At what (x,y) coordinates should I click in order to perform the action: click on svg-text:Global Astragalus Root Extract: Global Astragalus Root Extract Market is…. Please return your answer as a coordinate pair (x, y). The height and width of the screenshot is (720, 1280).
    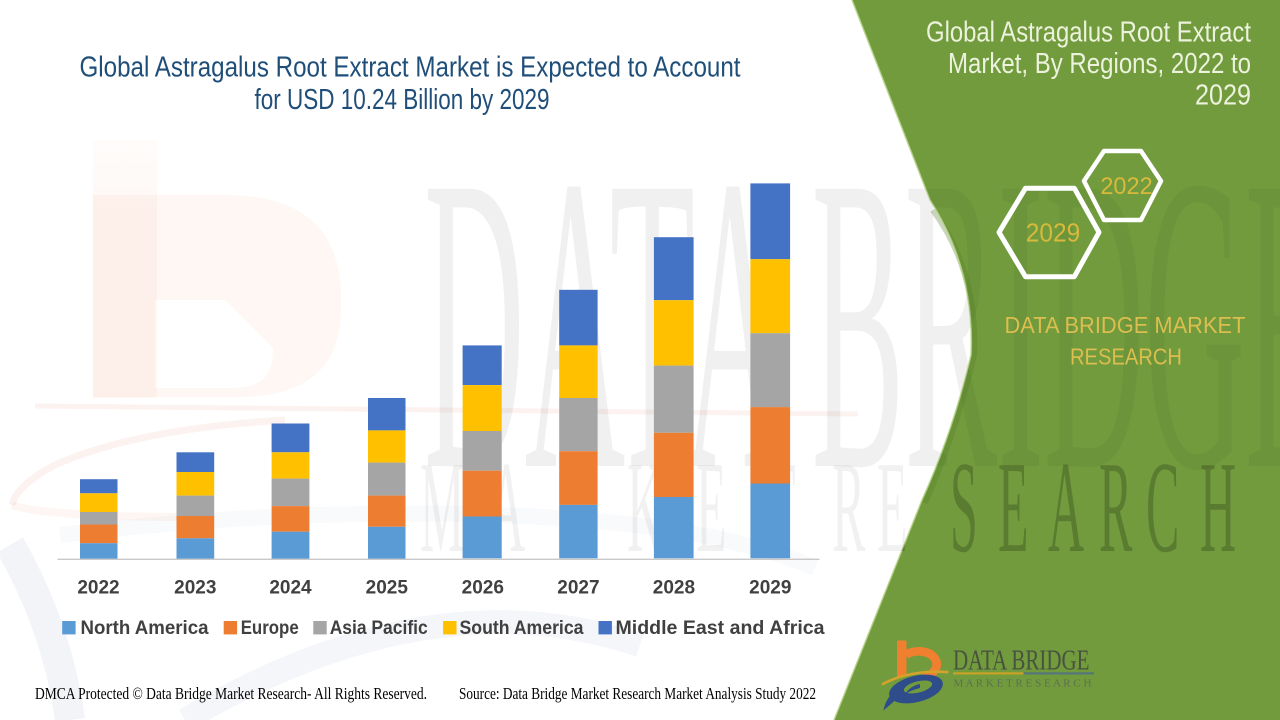
    Looking at the image, I should click on (410, 68).